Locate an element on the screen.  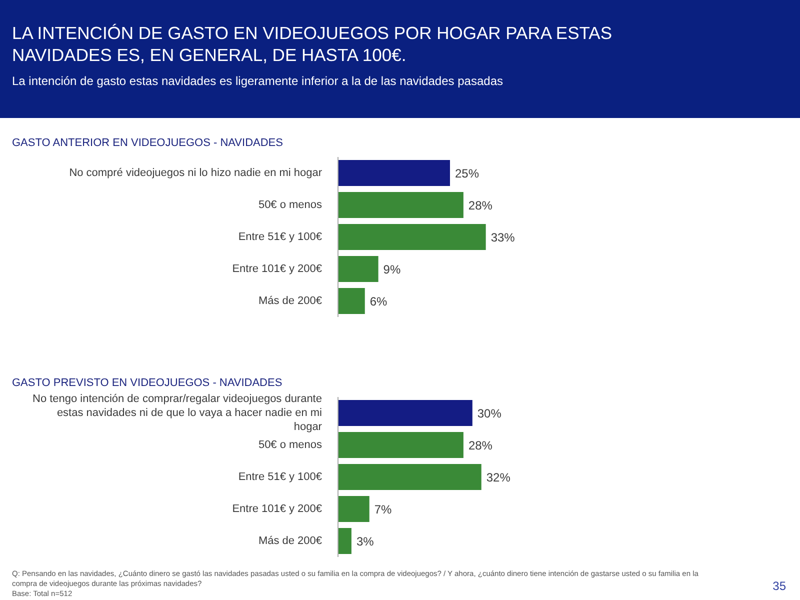
y-tick-label: No tengo intención de comprar/regalar videojuegos durante estas navidades ni de que lo vaya a hacer nadie en mi hogar is located at coordinates (177, 413).